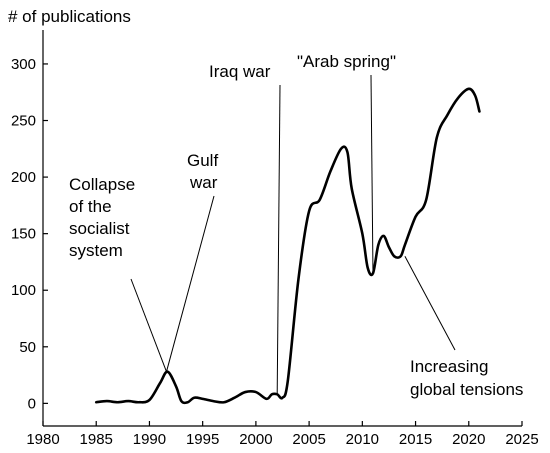  What do you see at coordinates (118, 273) in the screenshot?
I see `annotation-collapse: Collapse of the socialist system` at bounding box center [118, 273].